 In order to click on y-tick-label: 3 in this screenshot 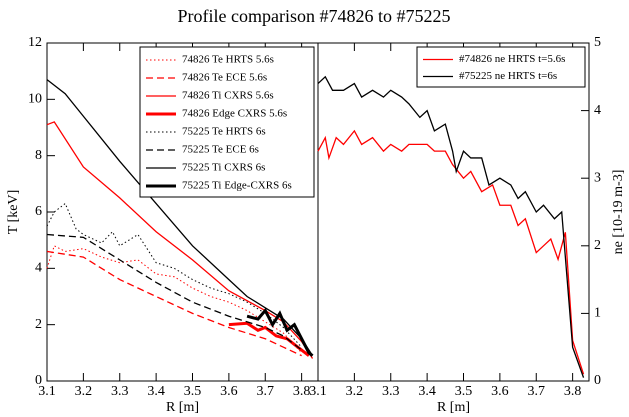, I will do `click(597, 177)`.